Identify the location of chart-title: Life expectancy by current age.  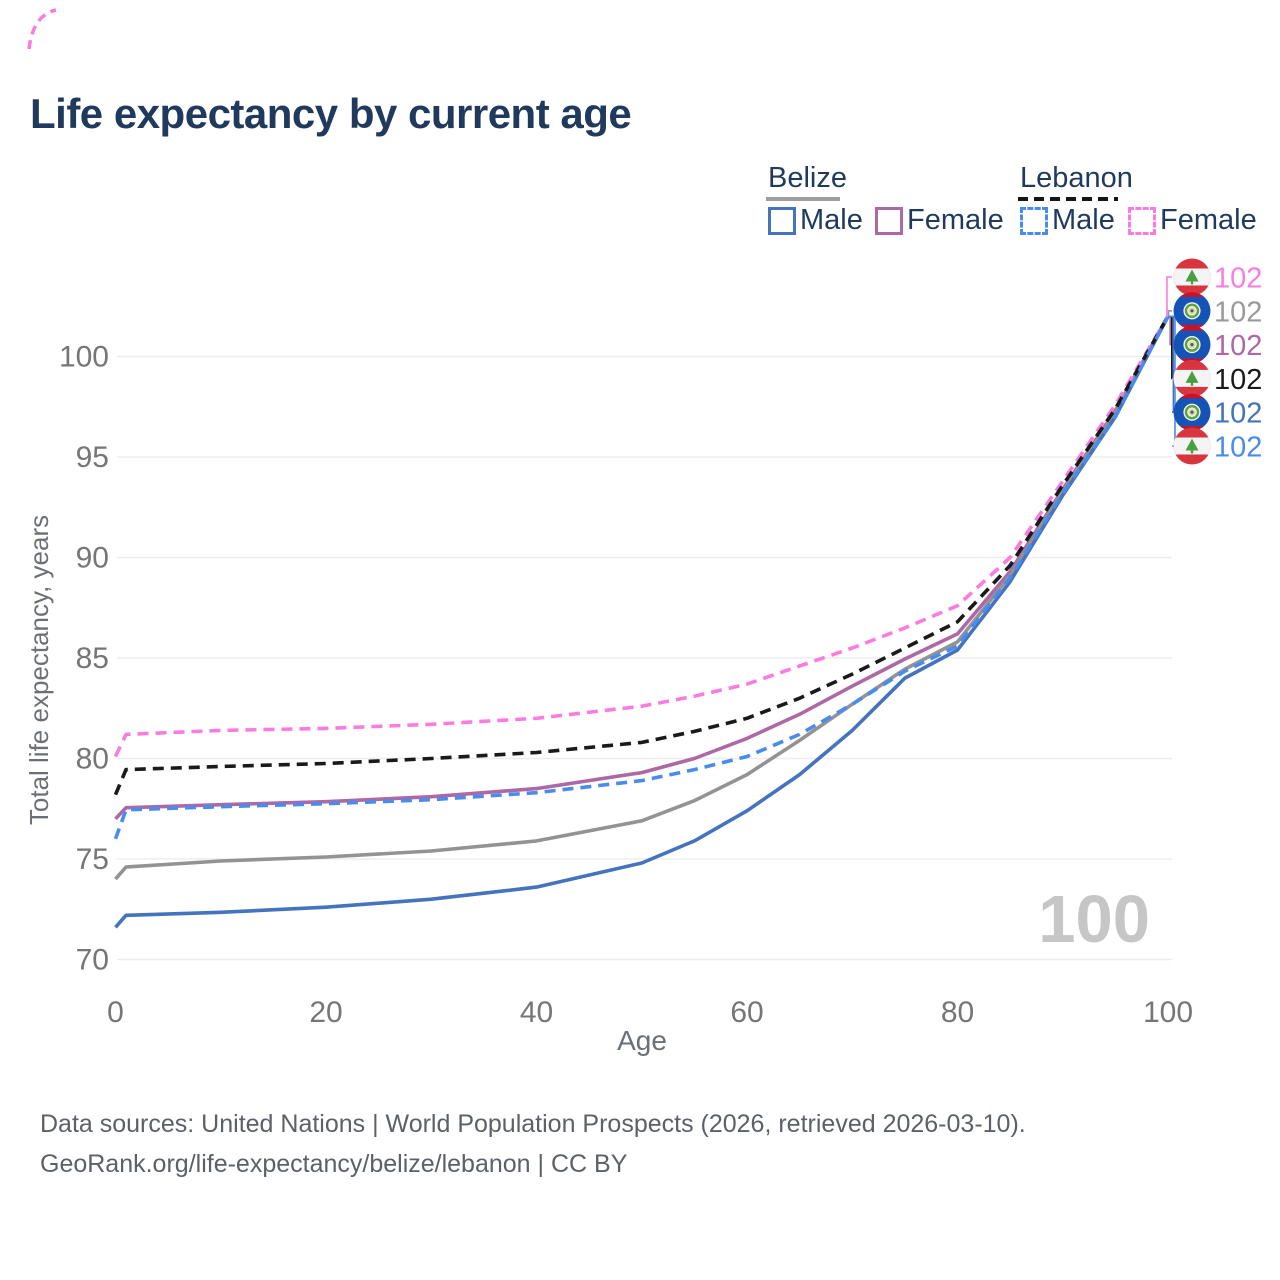
(331, 113).